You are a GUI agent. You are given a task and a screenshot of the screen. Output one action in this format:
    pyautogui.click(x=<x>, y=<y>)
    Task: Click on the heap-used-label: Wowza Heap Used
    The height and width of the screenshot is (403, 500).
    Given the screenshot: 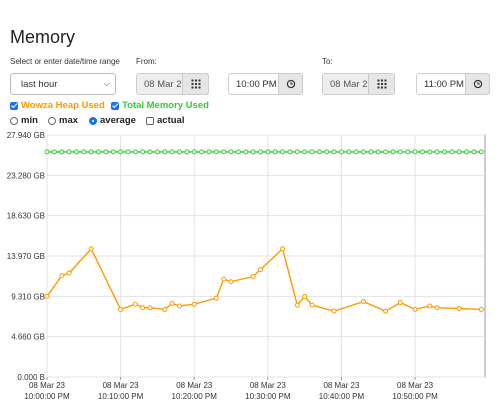 What is the action you would take?
    pyautogui.click(x=63, y=105)
    